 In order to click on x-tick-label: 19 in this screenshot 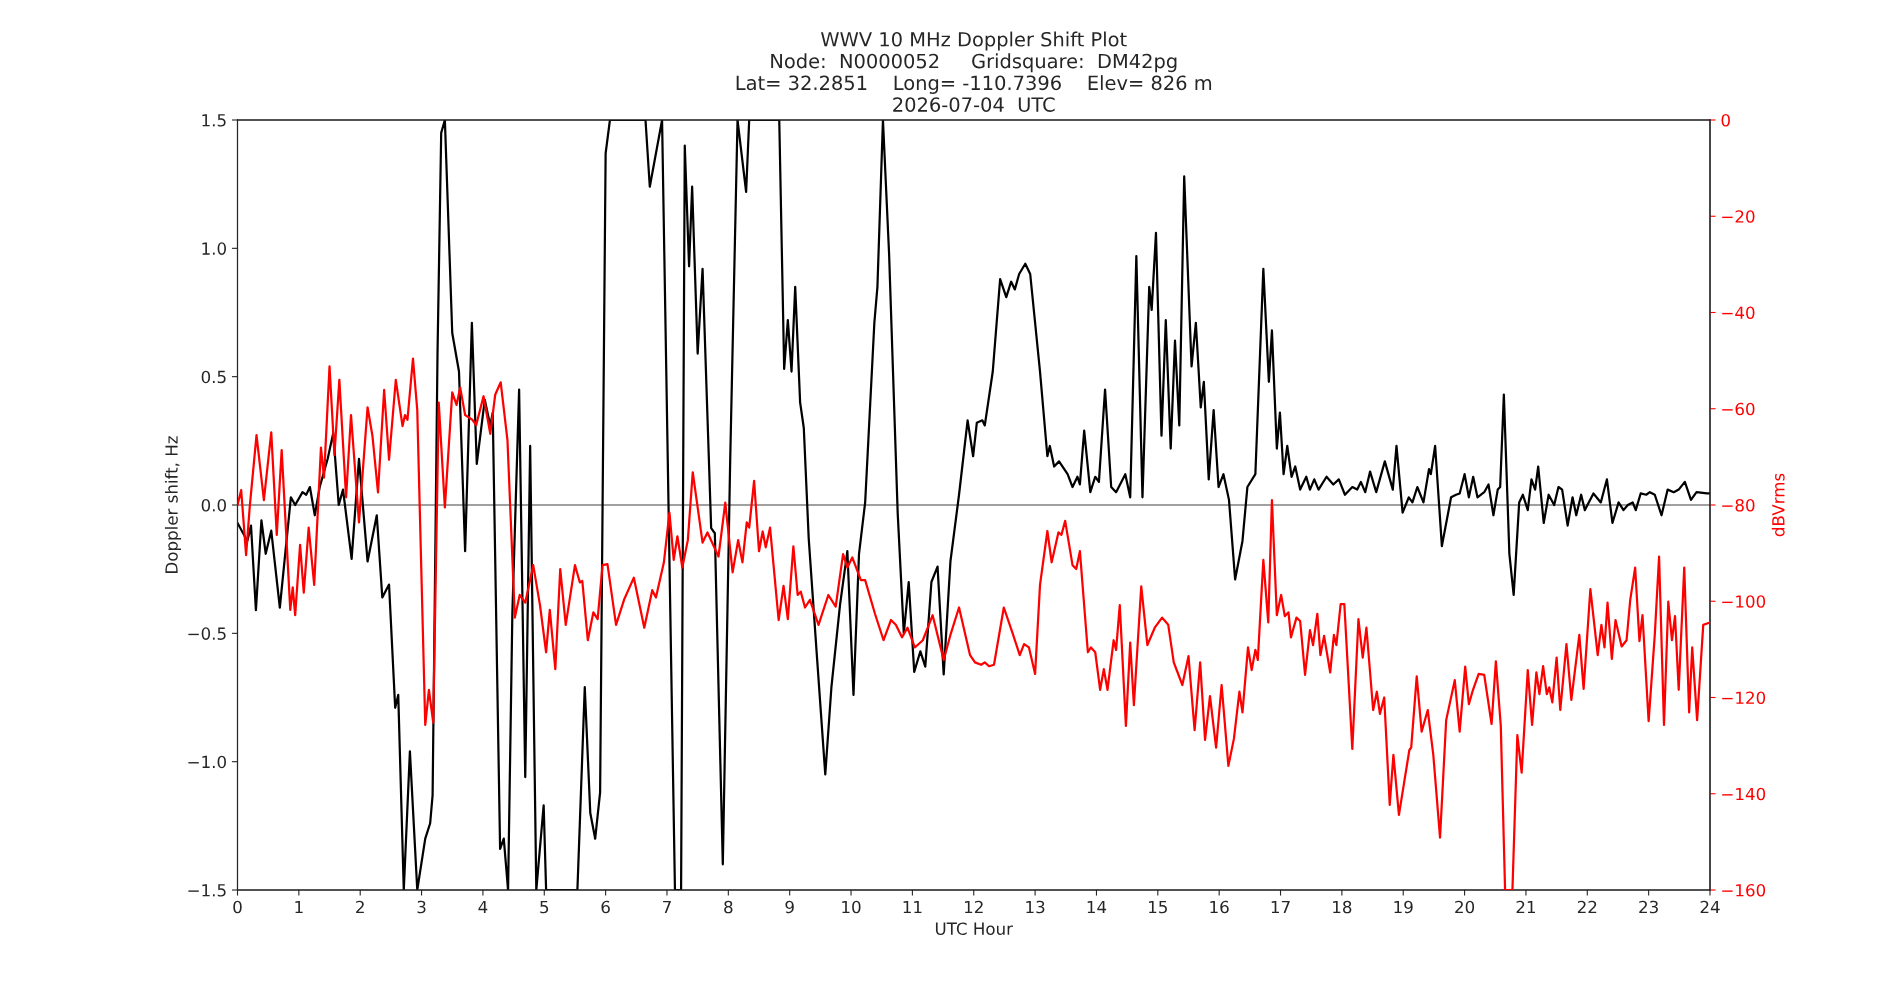, I will do `click(1403, 907)`.